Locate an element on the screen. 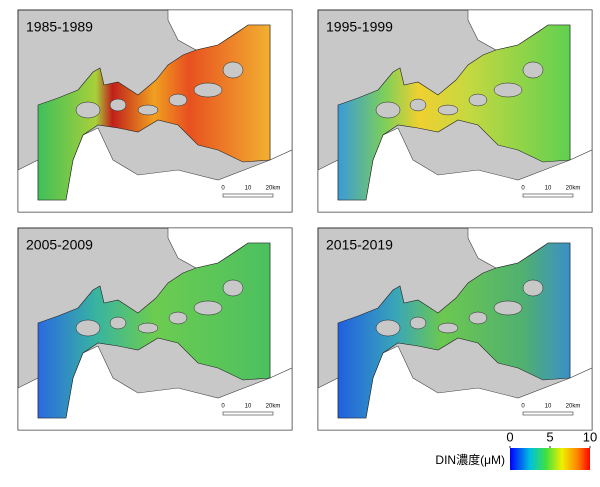  colorbar-tick-label: 10 is located at coordinates (590, 436).